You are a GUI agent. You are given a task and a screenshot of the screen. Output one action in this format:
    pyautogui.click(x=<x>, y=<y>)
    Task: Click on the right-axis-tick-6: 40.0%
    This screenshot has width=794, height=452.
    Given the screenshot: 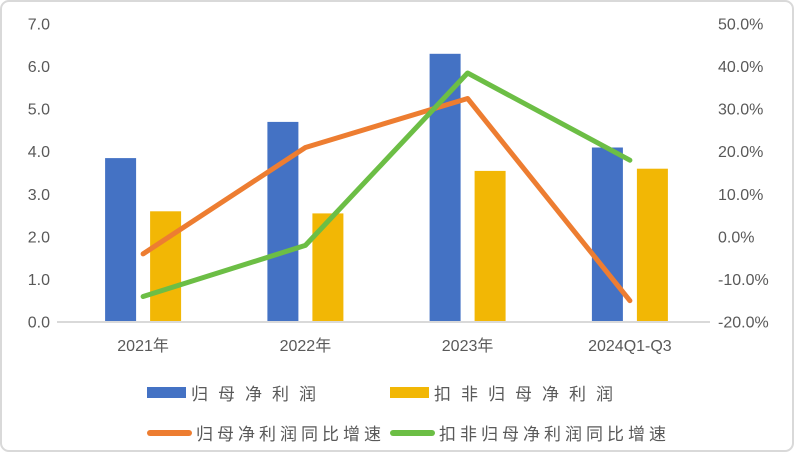 What is the action you would take?
    pyautogui.click(x=740, y=67)
    